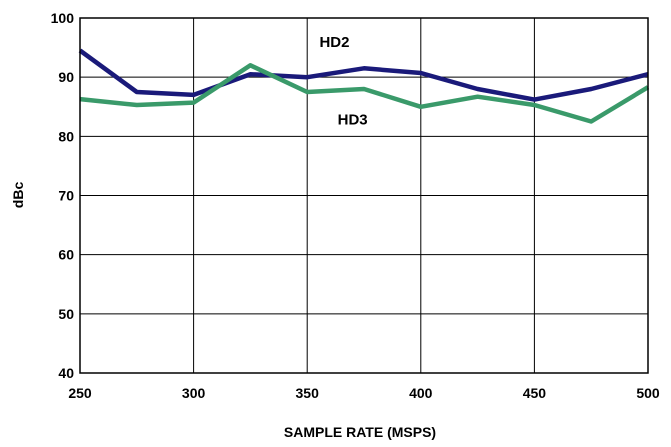  I want to click on series-lines, so click(364, 86).